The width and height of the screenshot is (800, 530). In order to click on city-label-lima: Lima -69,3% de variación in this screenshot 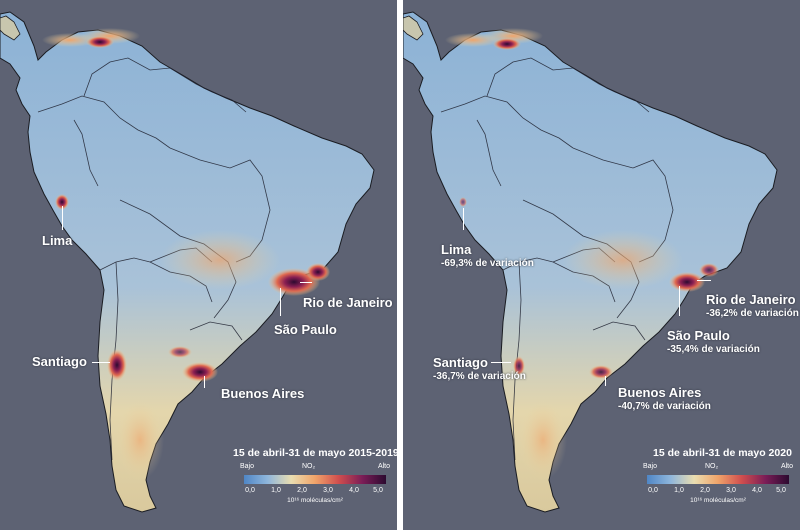, I will do `click(487, 255)`.